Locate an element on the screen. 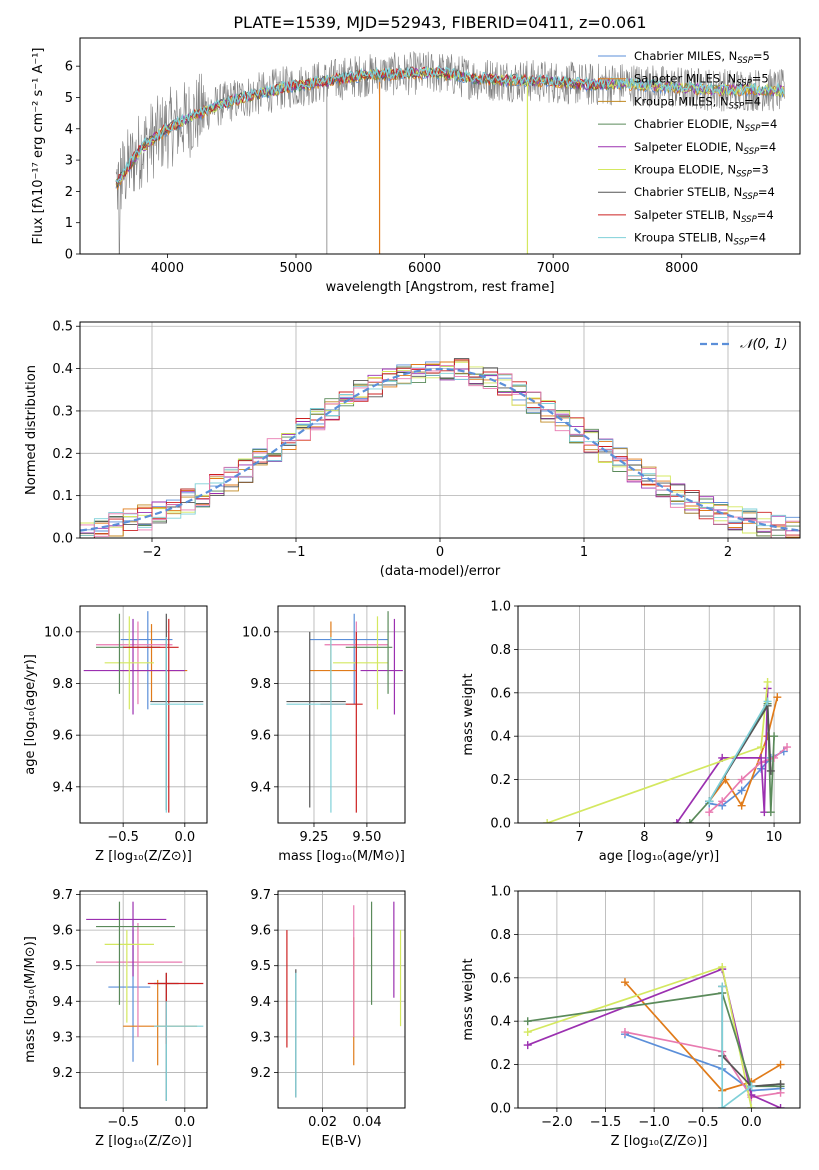 This screenshot has height=1170, width=819. y-tick-label: 0.2 is located at coordinates (62, 454).